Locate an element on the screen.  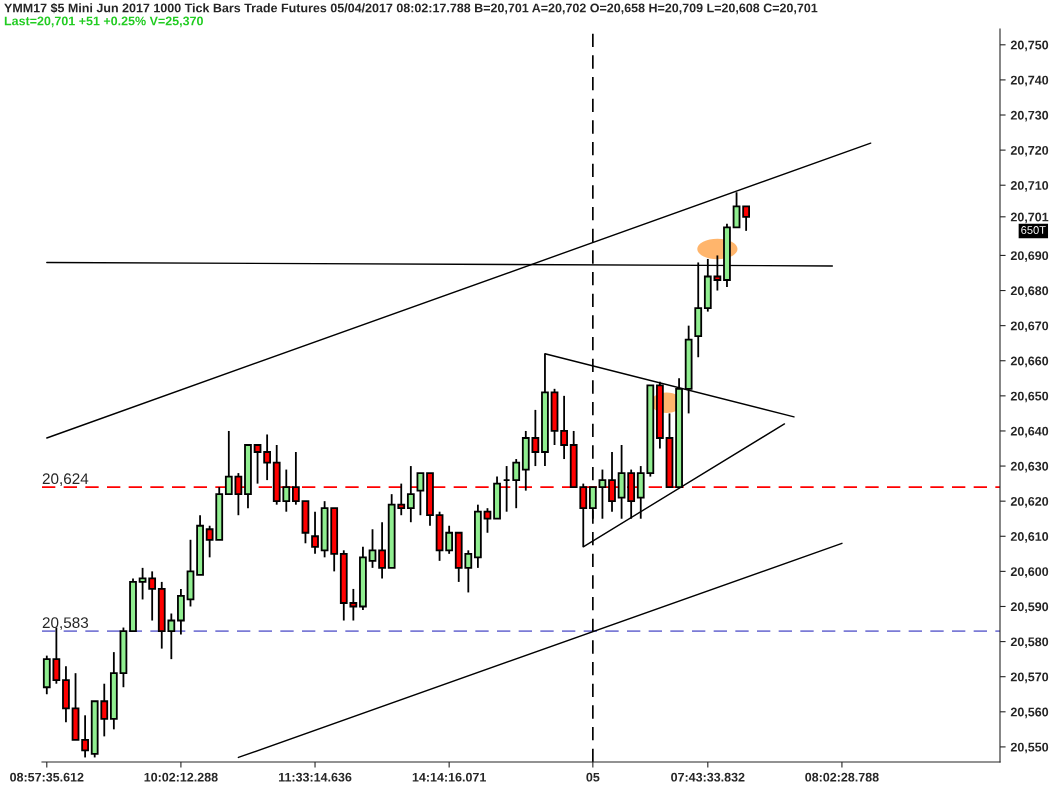
y-tick-label: 20,740 is located at coordinates (1029, 81).